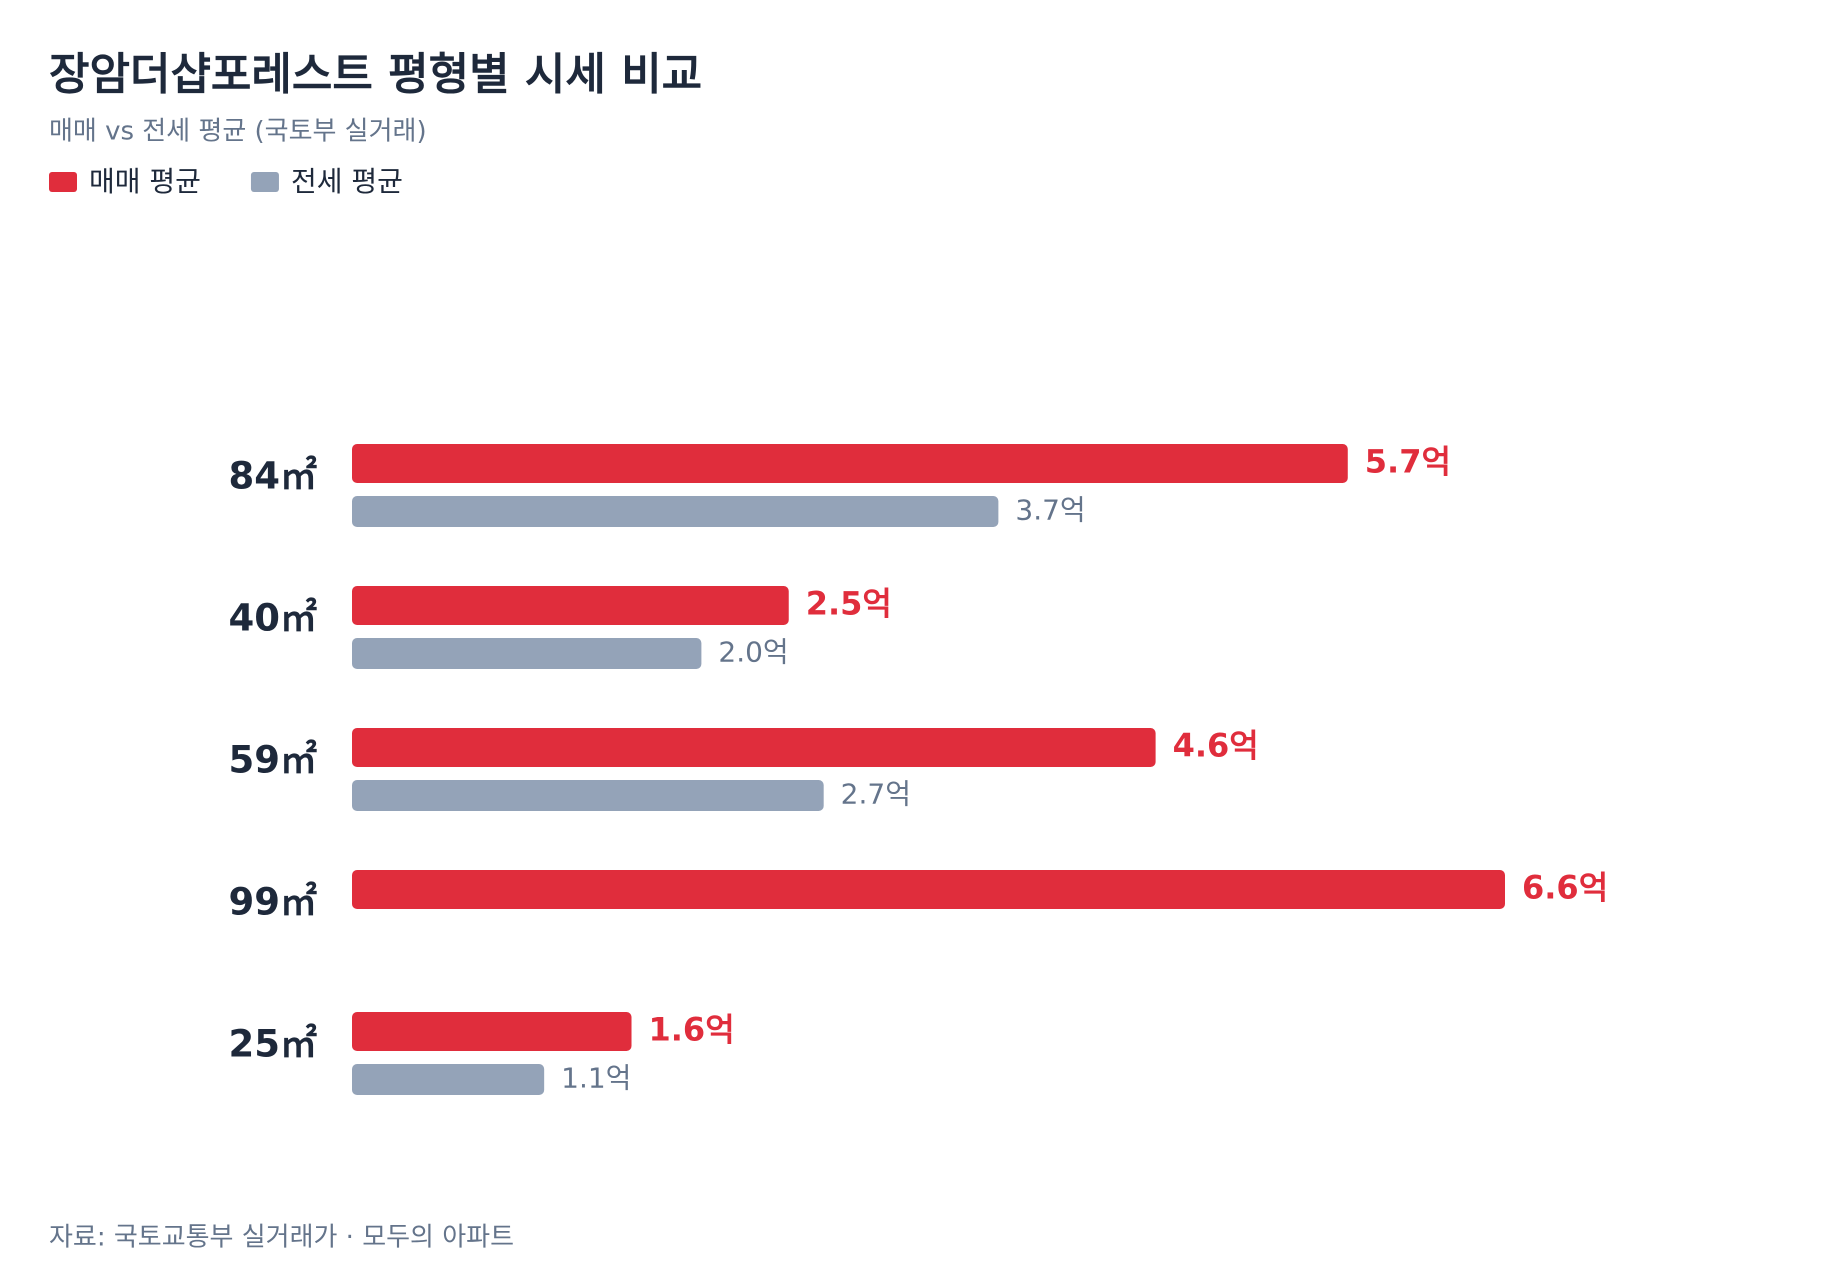  Describe the element at coordinates (273, 618) in the screenshot. I see `category-label: 40㎡` at that location.